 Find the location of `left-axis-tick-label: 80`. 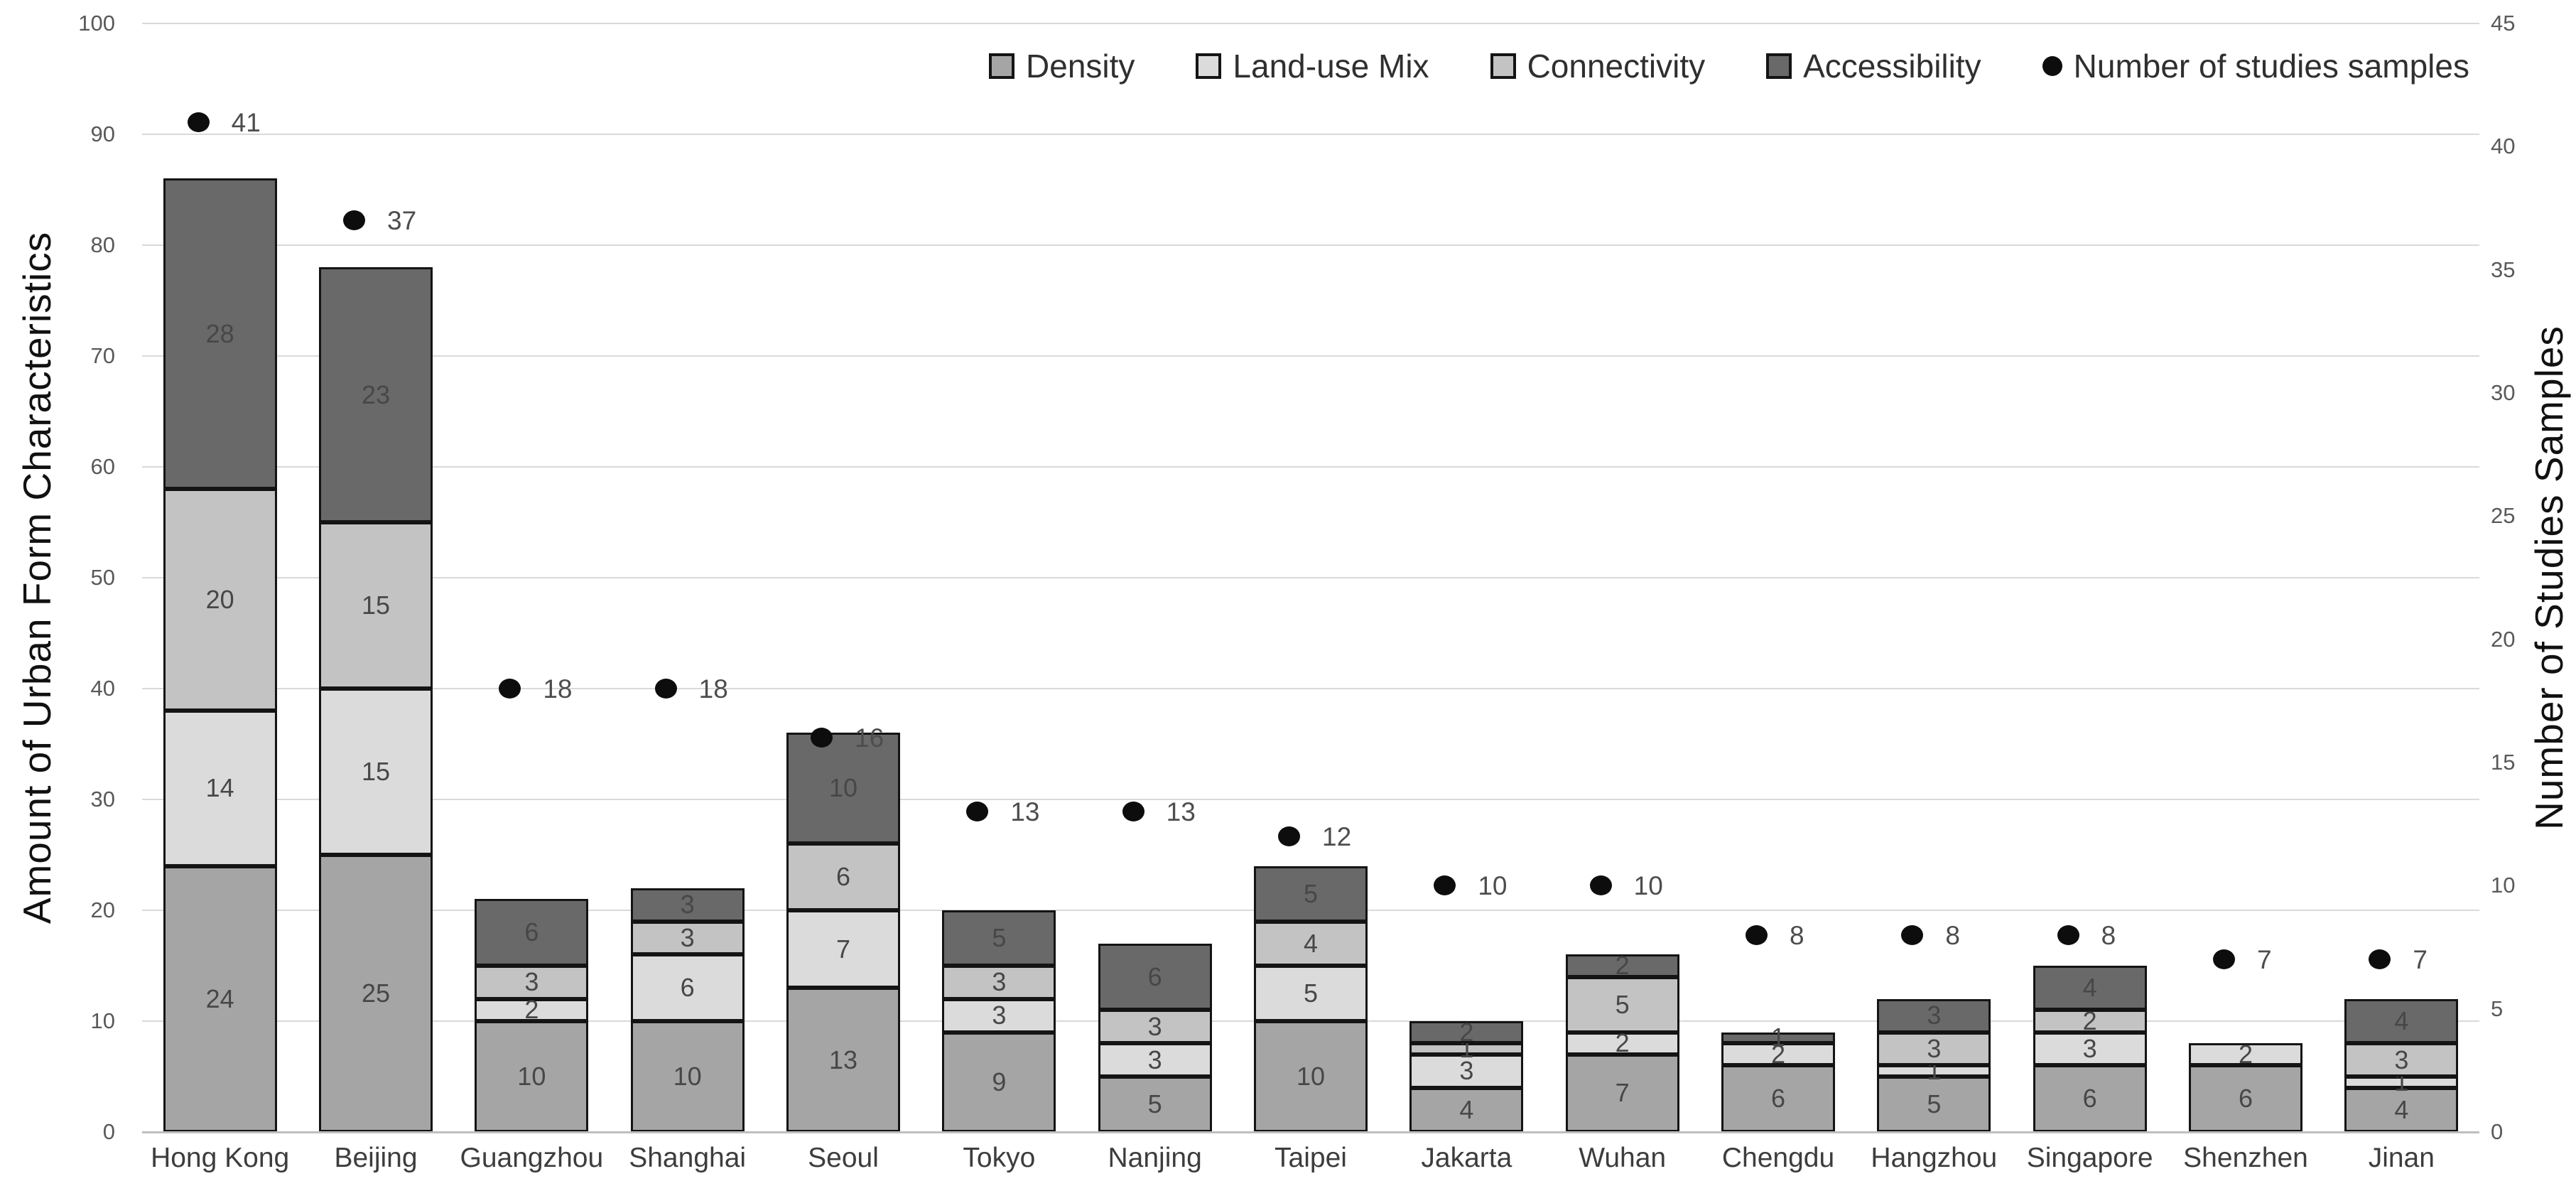

left-axis-tick-label: 80 is located at coordinates (102, 244).